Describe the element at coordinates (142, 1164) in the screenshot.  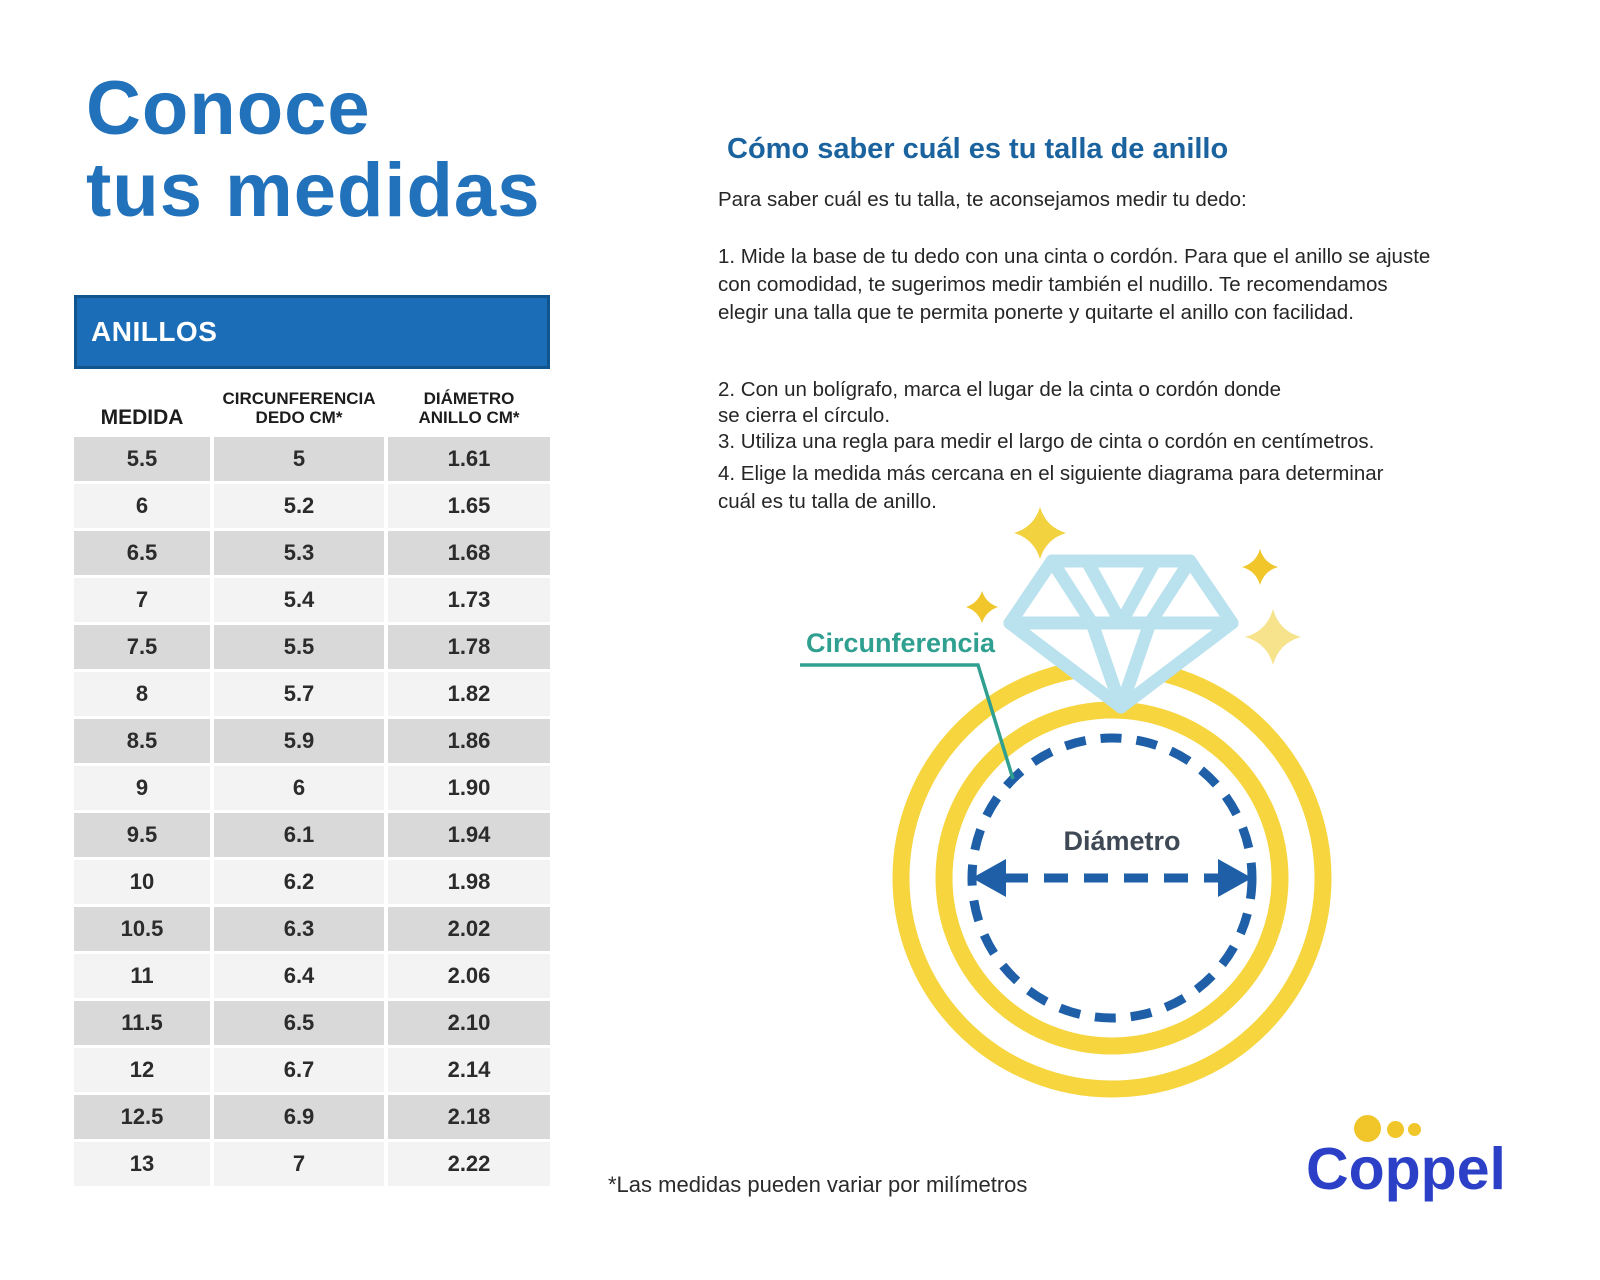
I see `table-cell: 13` at that location.